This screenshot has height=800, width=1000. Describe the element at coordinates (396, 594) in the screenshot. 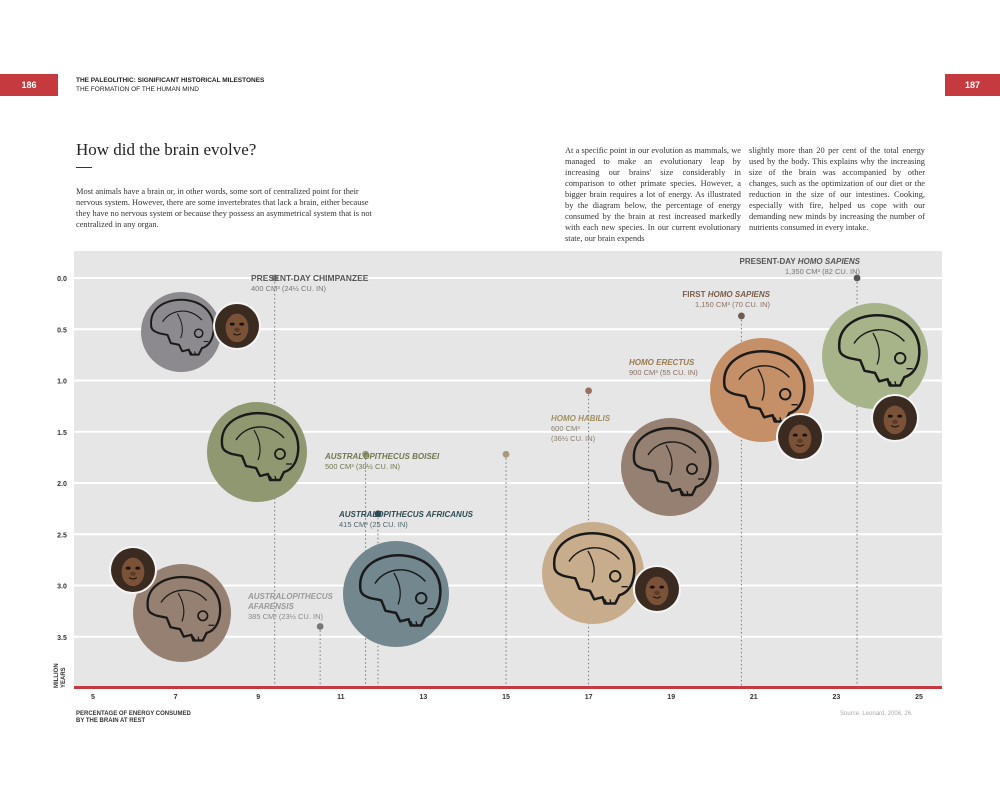

I see `africanus-circle` at that location.